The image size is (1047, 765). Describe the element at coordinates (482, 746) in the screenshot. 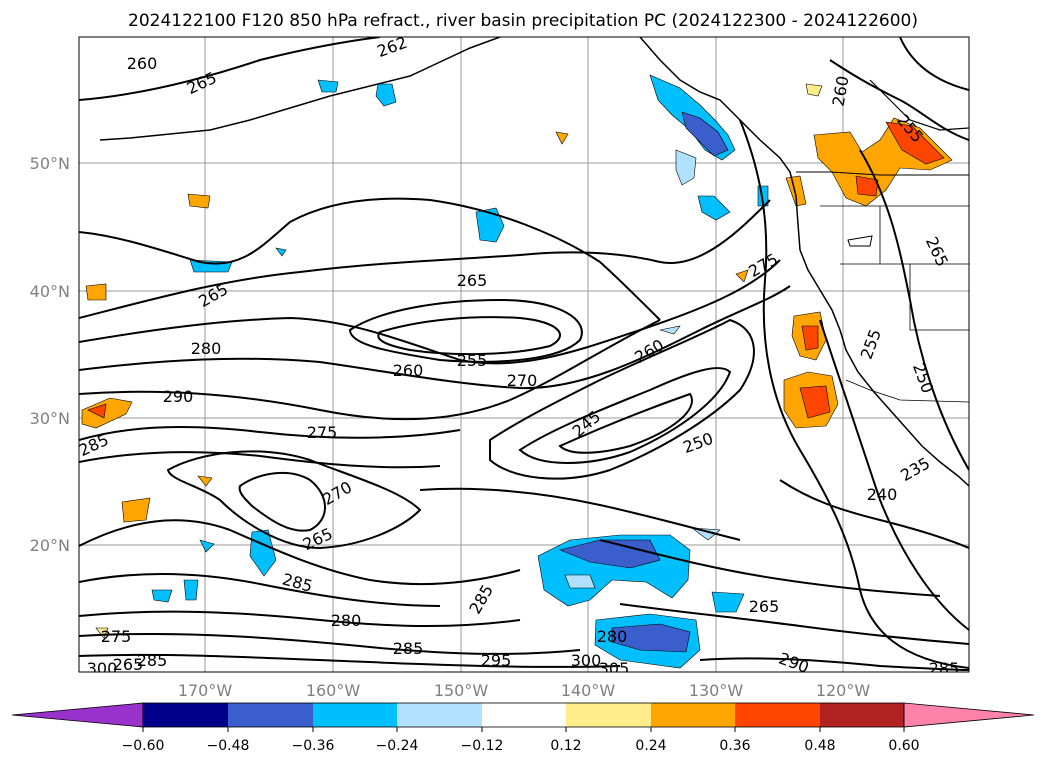

I see `colorbar-tick-label: −0.12` at that location.